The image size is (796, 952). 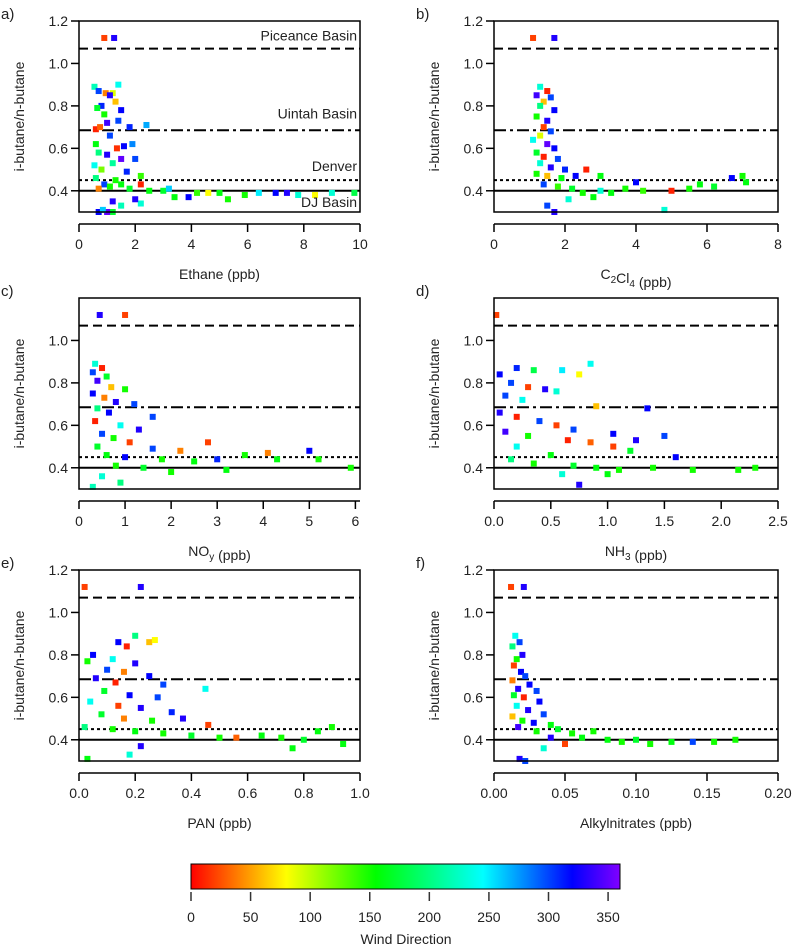 What do you see at coordinates (474, 697) in the screenshot?
I see `y-tick-label: 0.6` at bounding box center [474, 697].